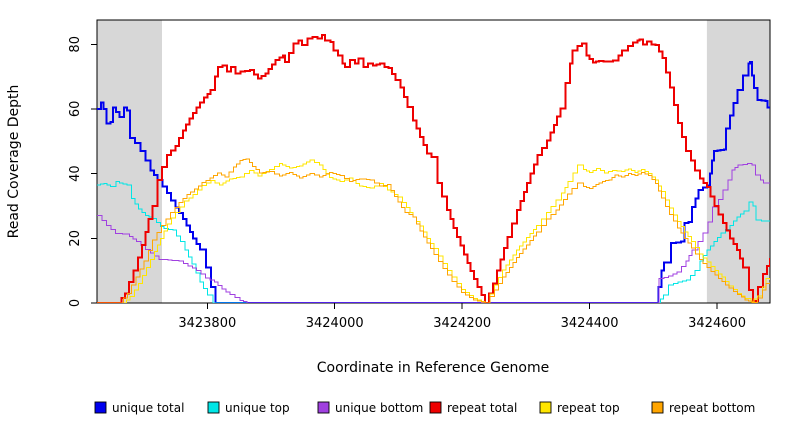  Describe the element at coordinates (657, 407) in the screenshot. I see `legend-swatch-repeat-bottom` at that location.